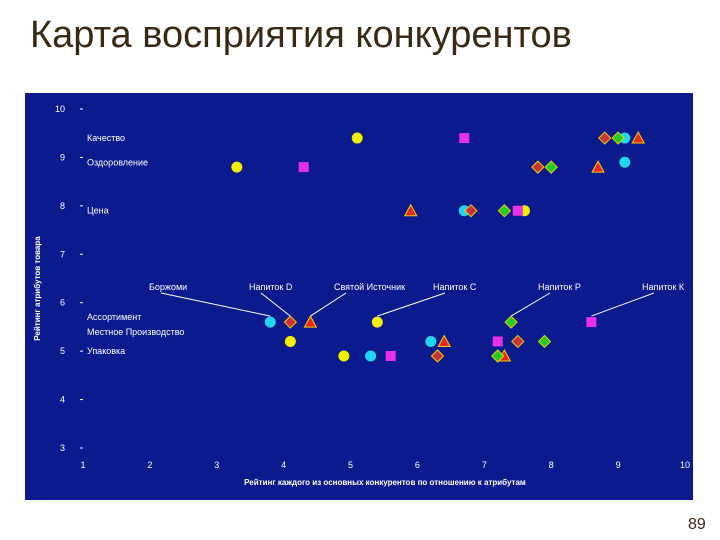 Image resolution: width=720 pixels, height=540 pixels. What do you see at coordinates (62, 254) in the screenshot?
I see `y-tick-label: 7` at bounding box center [62, 254].